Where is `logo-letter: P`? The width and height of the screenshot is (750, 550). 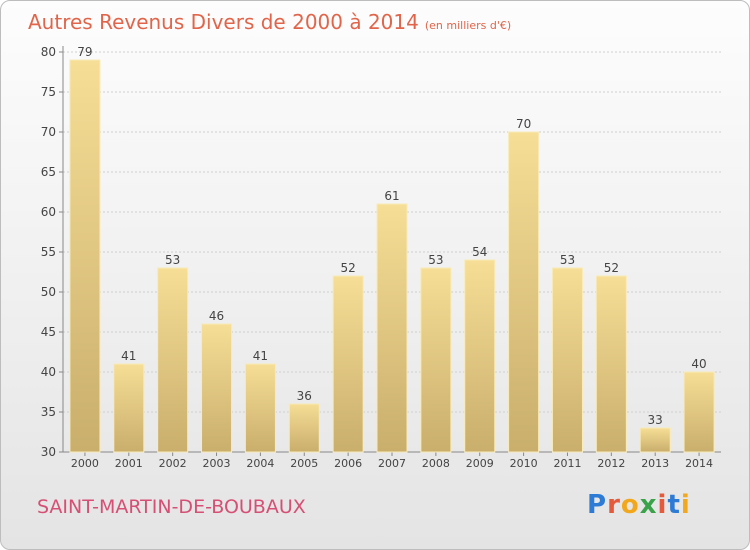 logo-letter: P is located at coordinates (597, 505).